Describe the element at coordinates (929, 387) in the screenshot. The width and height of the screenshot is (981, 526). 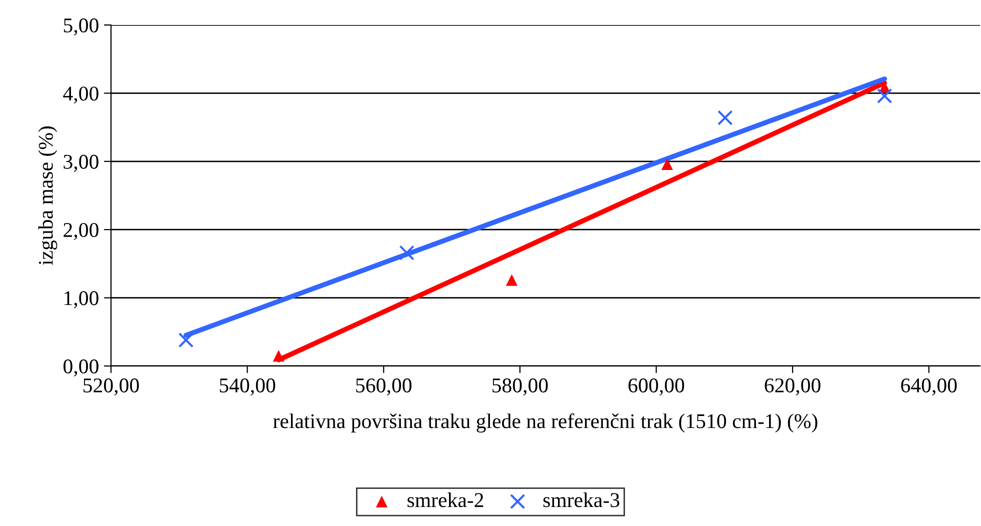
I see `x-tick-label: 640,00` at that location.